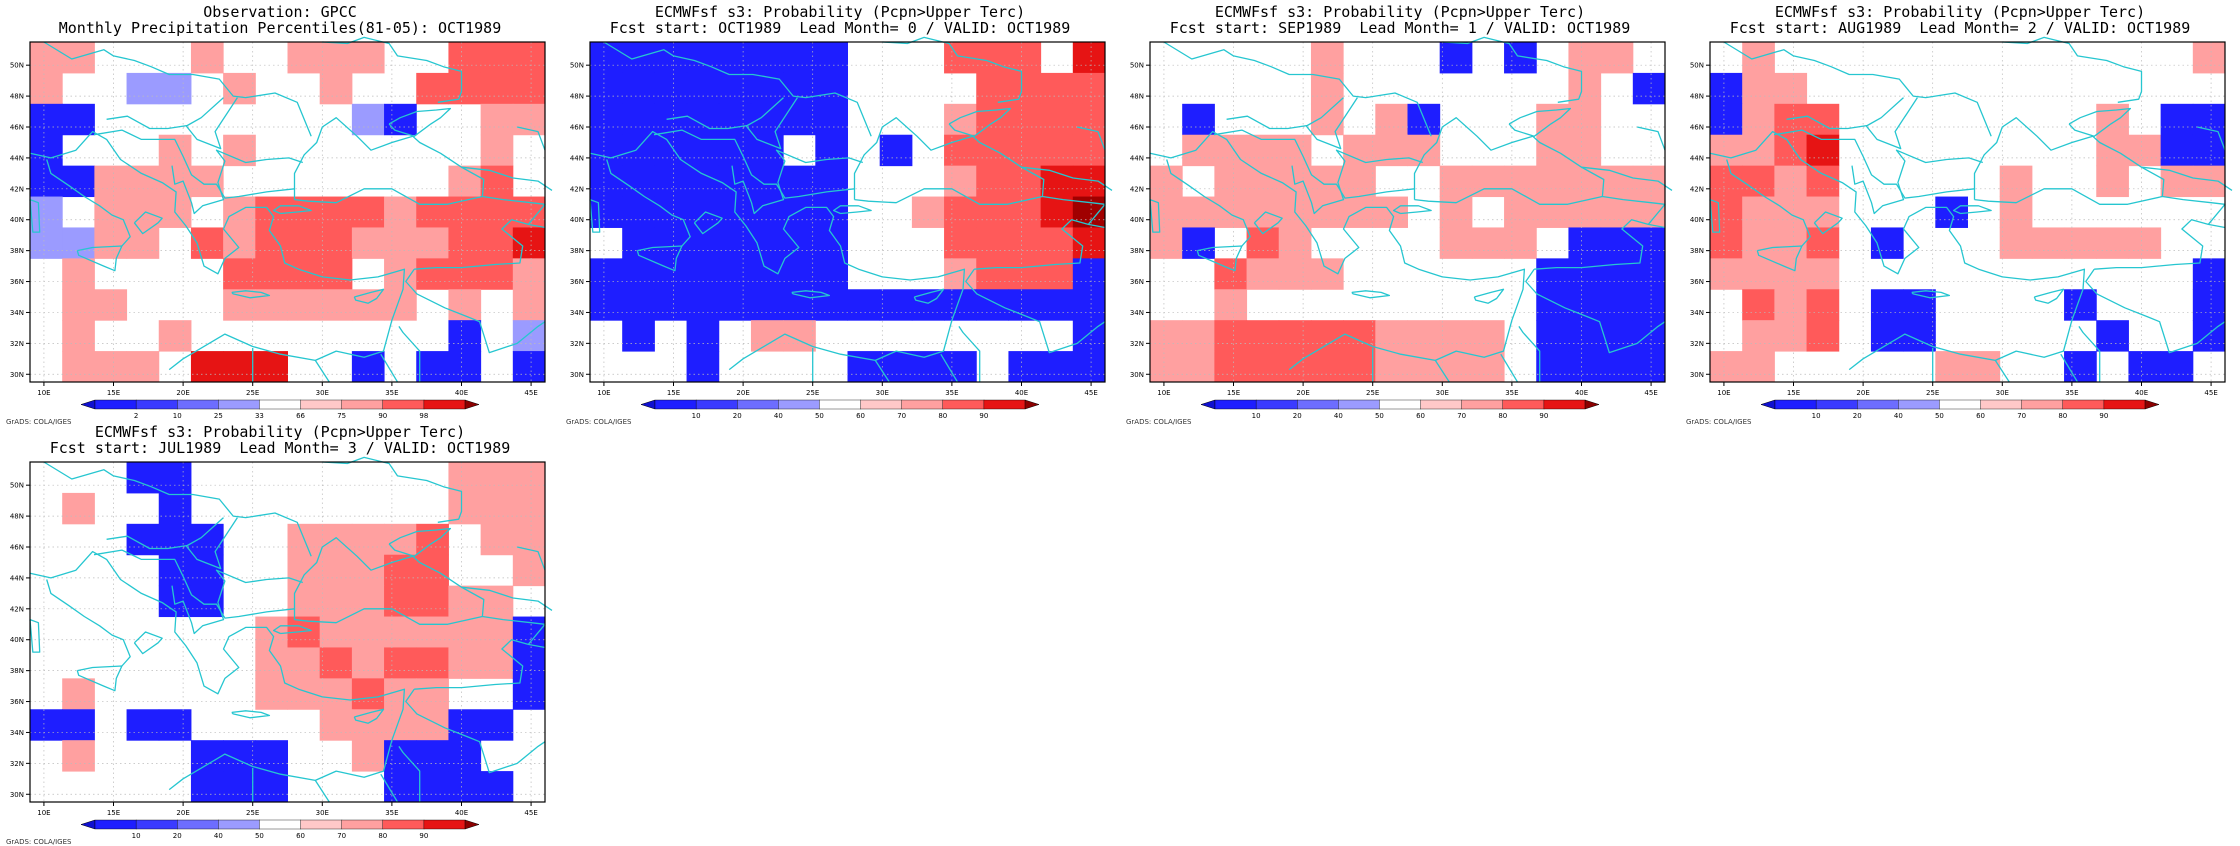 This screenshot has width=2240, height=846. I want to click on lat-tick-label: 50N, so click(1697, 66).